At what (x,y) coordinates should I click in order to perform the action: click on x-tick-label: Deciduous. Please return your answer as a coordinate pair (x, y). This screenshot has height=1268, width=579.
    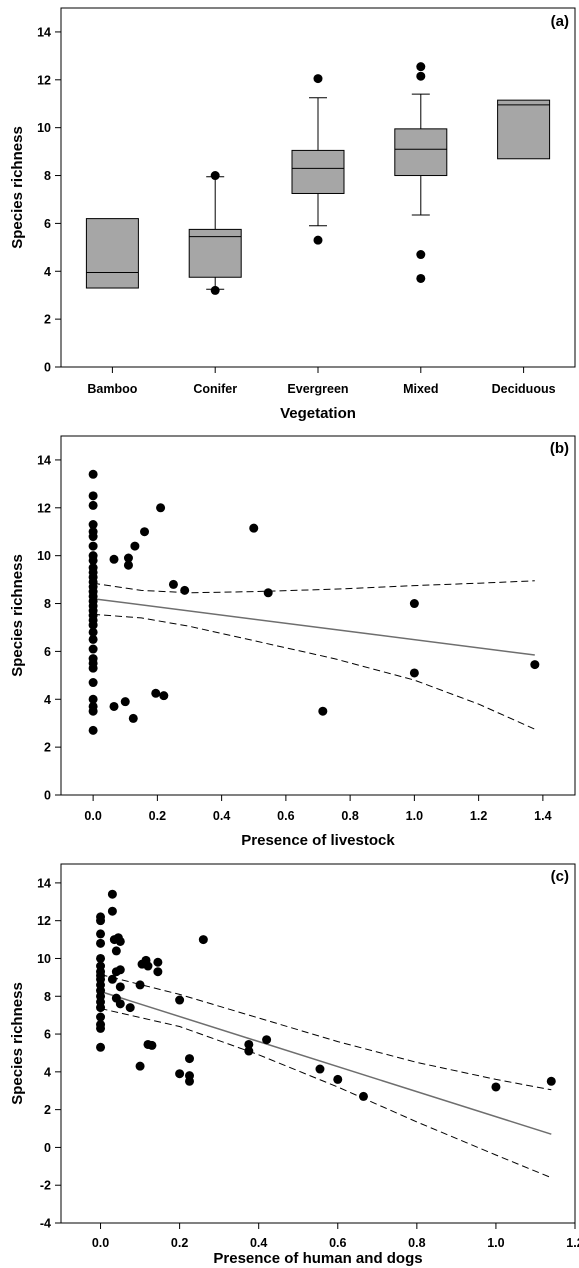
    Looking at the image, I should click on (524, 389).